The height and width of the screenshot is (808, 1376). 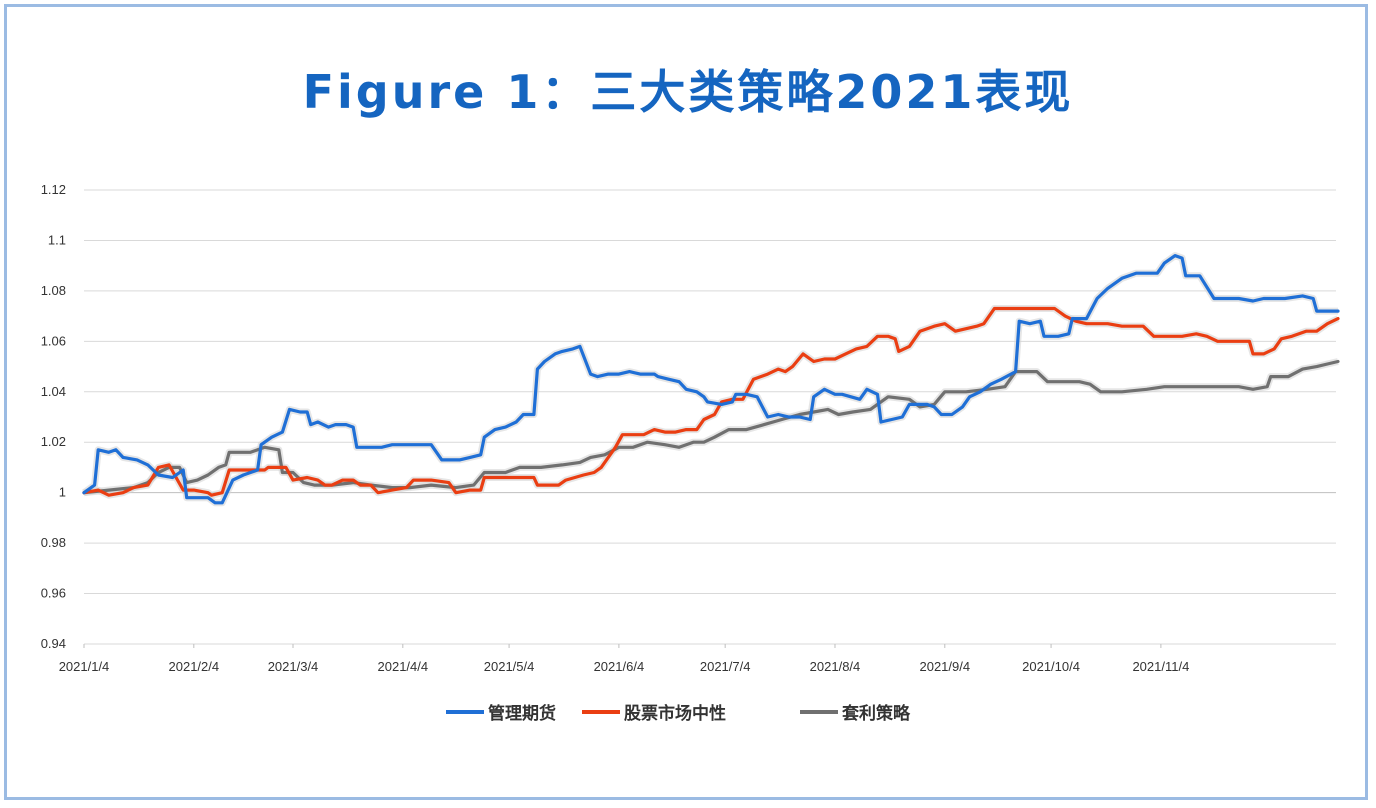 What do you see at coordinates (53, 416) in the screenshot?
I see `y-axis: 0.94 0.96 0.98 1 1.02 1.04 1.06 1.08 1.1 1.12` at bounding box center [53, 416].